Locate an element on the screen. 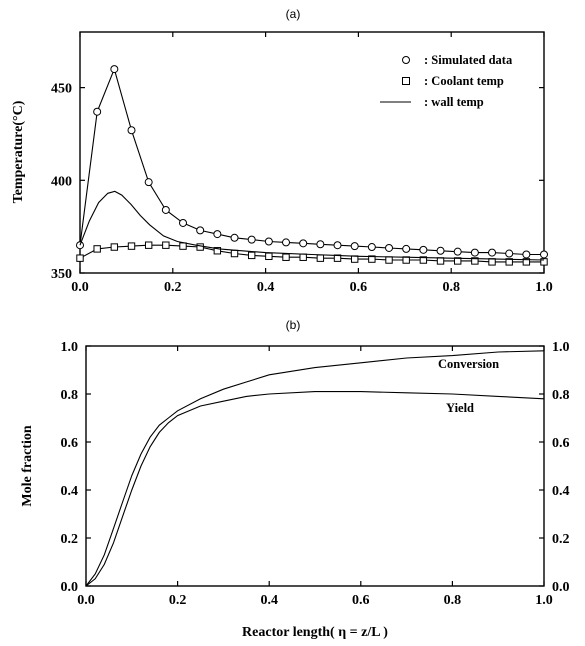 The height and width of the screenshot is (646, 585). panel-b-x-axis-title: Reactor length( η = z/L ) is located at coordinates (315, 632).